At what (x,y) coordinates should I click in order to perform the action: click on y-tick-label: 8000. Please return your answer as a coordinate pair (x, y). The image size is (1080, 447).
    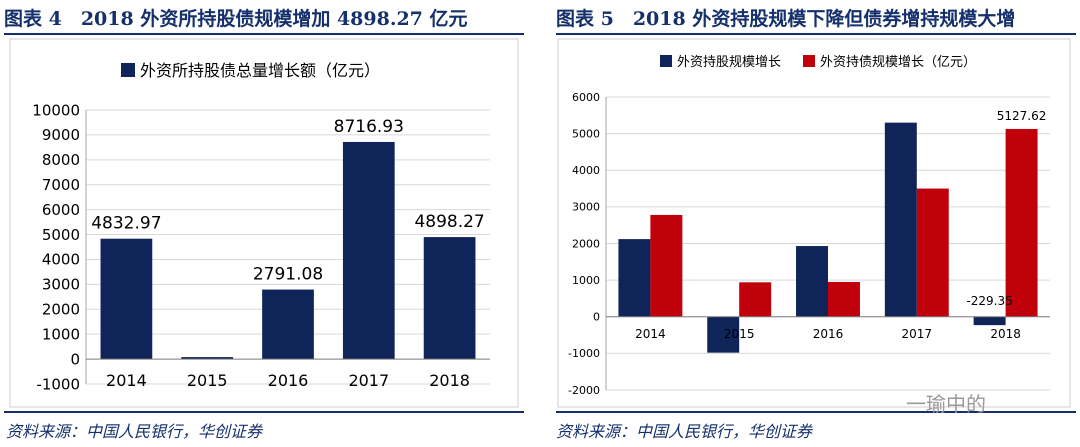
    Looking at the image, I should click on (61, 160).